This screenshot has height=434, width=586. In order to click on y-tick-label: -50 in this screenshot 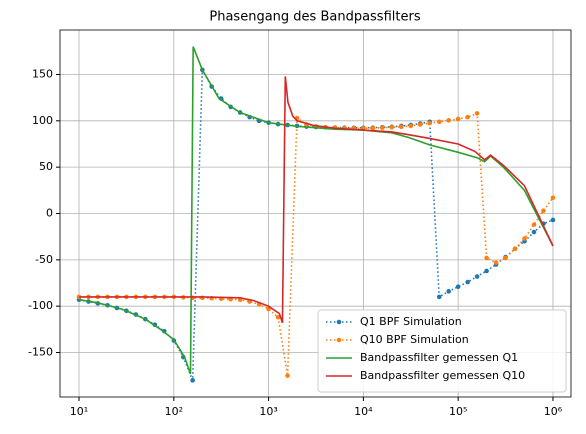, I will do `click(44, 259)`.